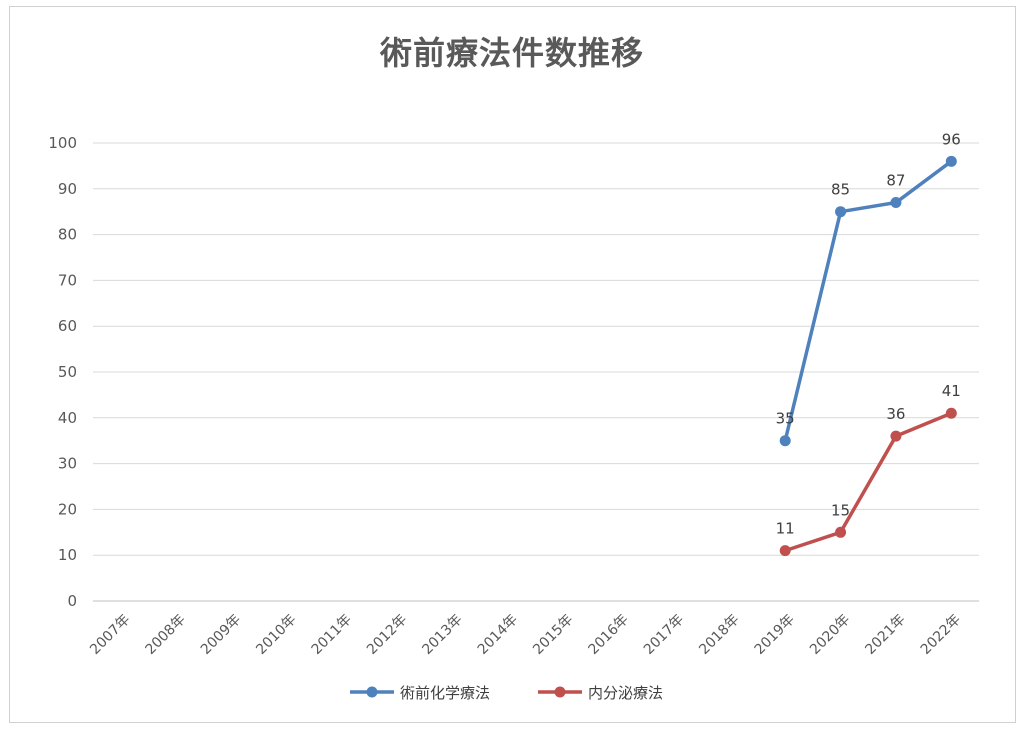 Image resolution: width=1024 pixels, height=739 pixels. Describe the element at coordinates (608, 635) in the screenshot. I see `x-tick-label: 2016年` at that location.